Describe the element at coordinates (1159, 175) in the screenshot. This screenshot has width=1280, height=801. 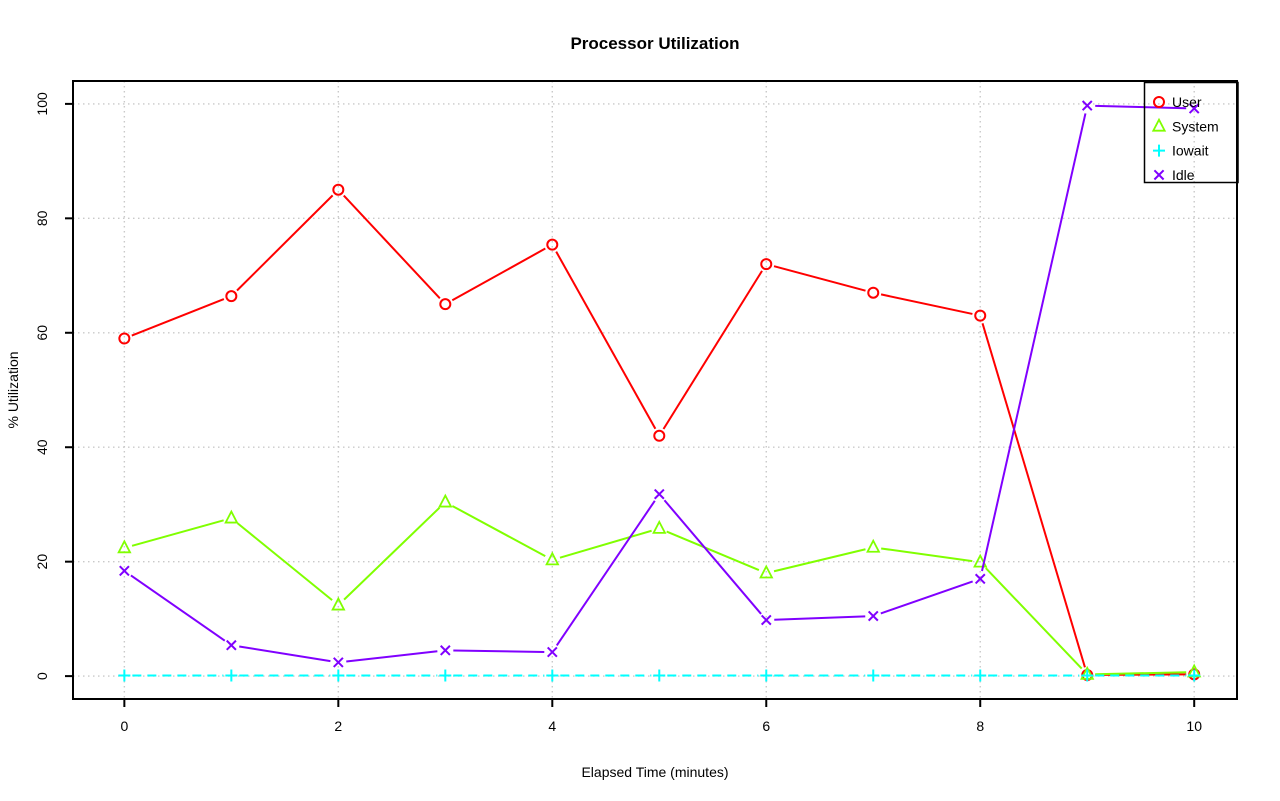
I see `legend-item-idle-marker` at that location.